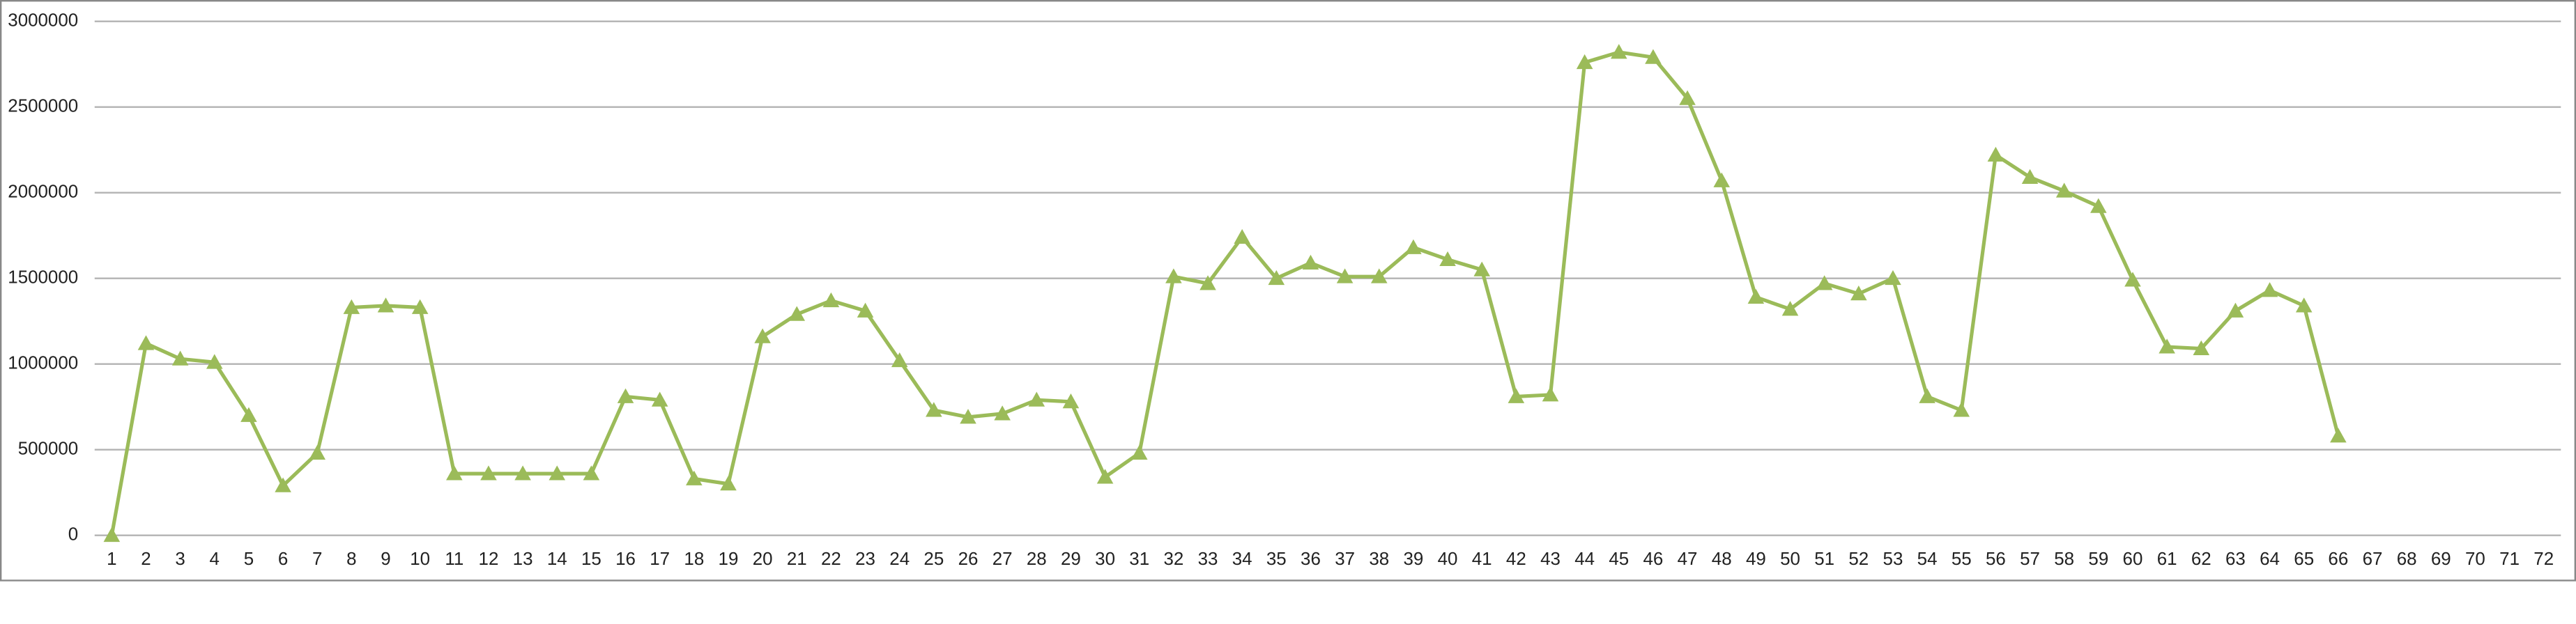 Image resolution: width=2576 pixels, height=624 pixels. Describe the element at coordinates (591, 559) in the screenshot. I see `x-tick-label: 15` at that location.